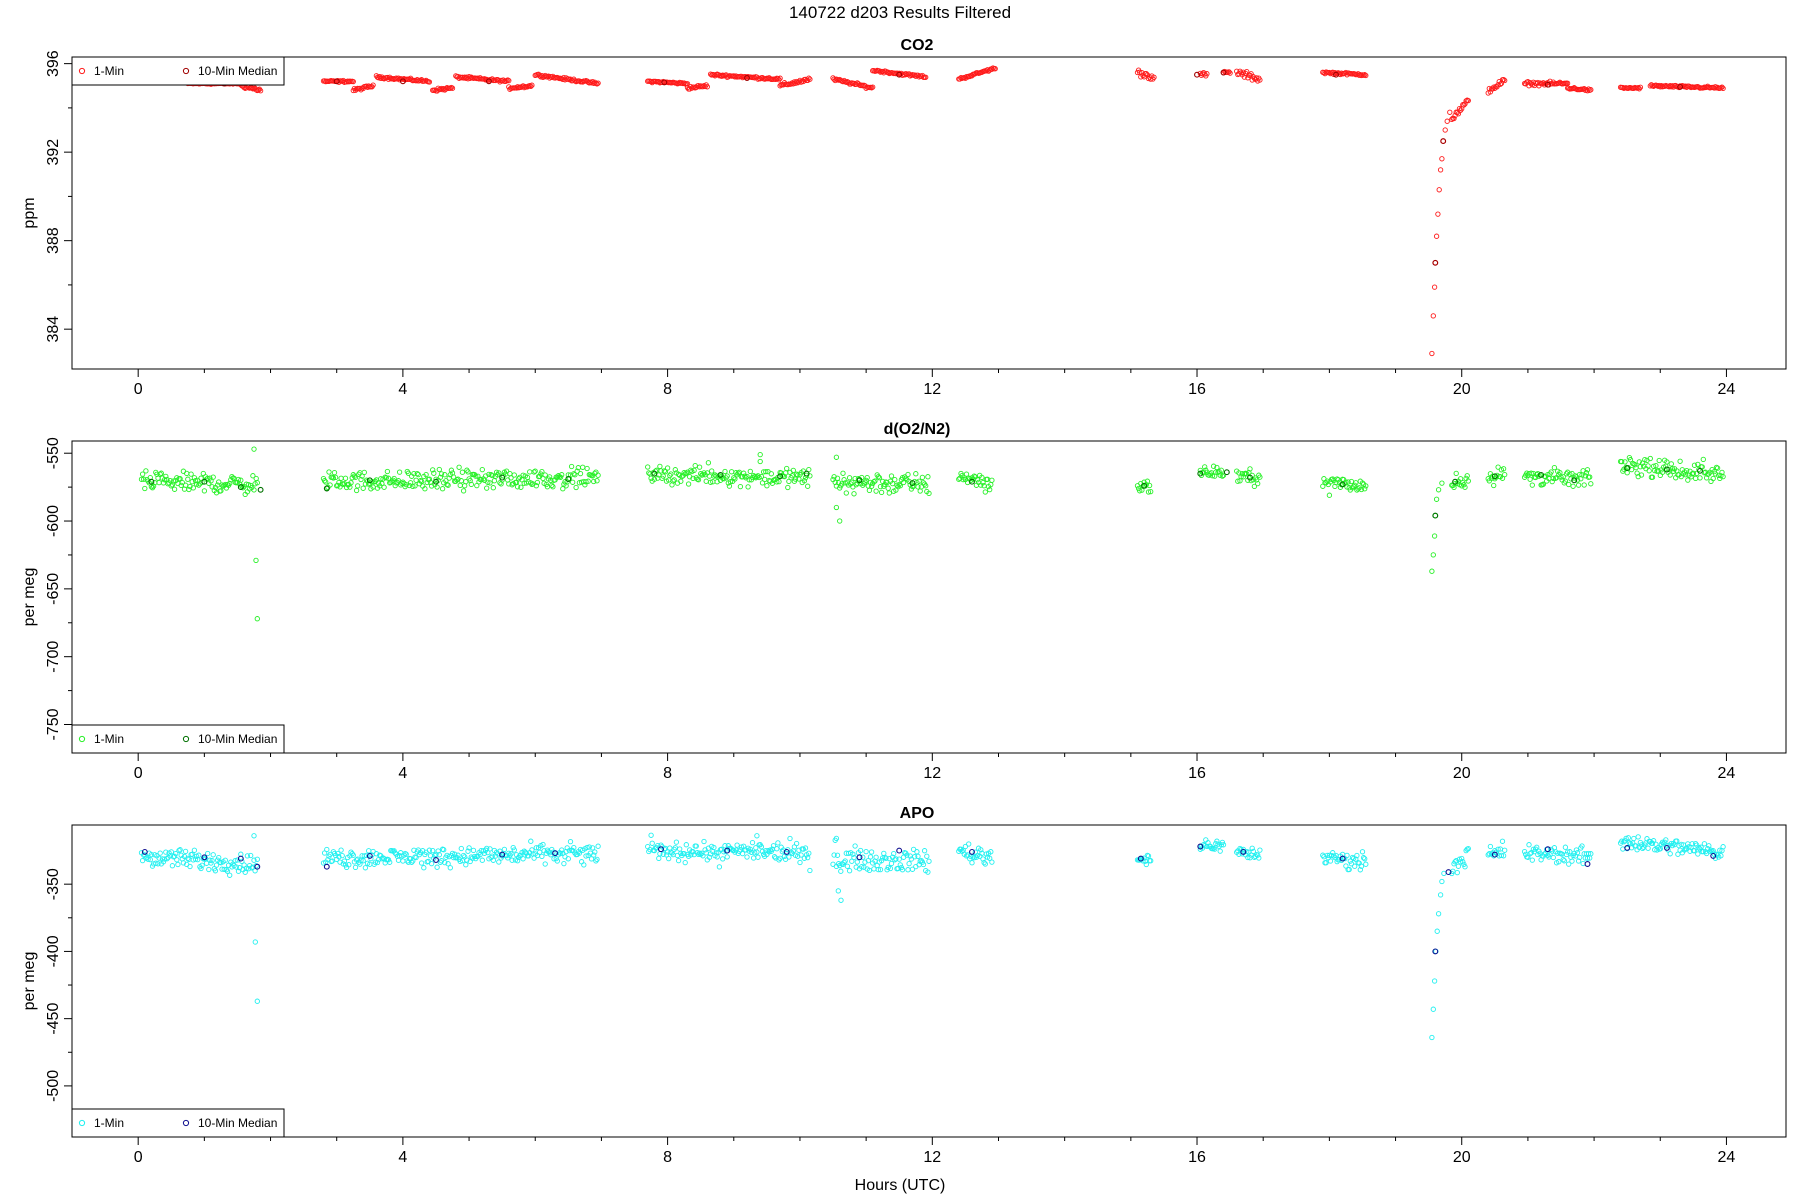 Image resolution: width=1800 pixels, height=1200 pixels. Describe the element at coordinates (82, 1123) in the screenshot. I see `legend-marker` at that location.